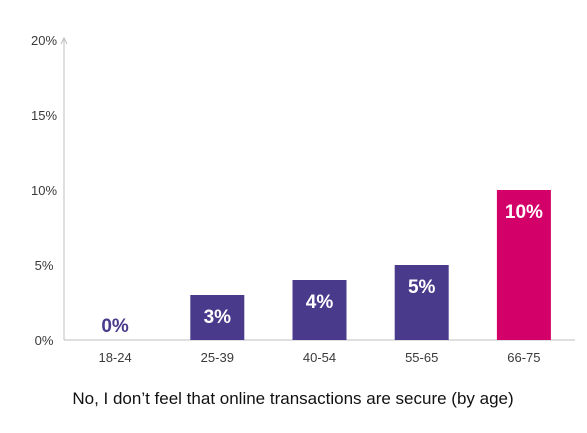  I want to click on y-axis-arrow, so click(64, 40).